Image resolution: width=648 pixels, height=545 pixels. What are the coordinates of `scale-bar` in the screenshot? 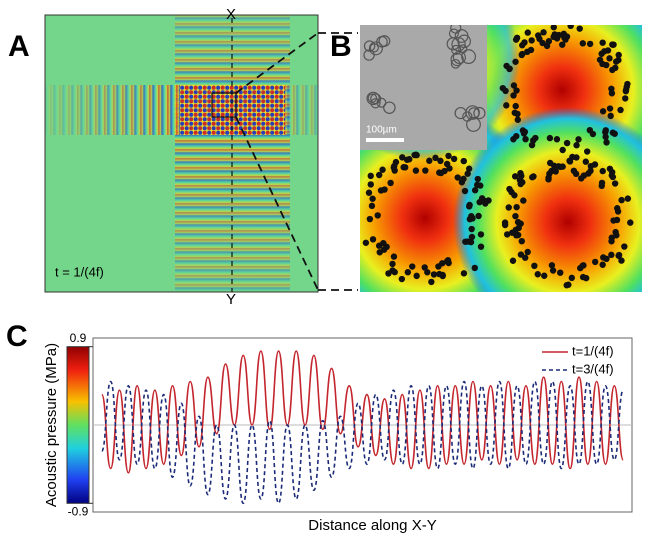 It's located at (385, 140).